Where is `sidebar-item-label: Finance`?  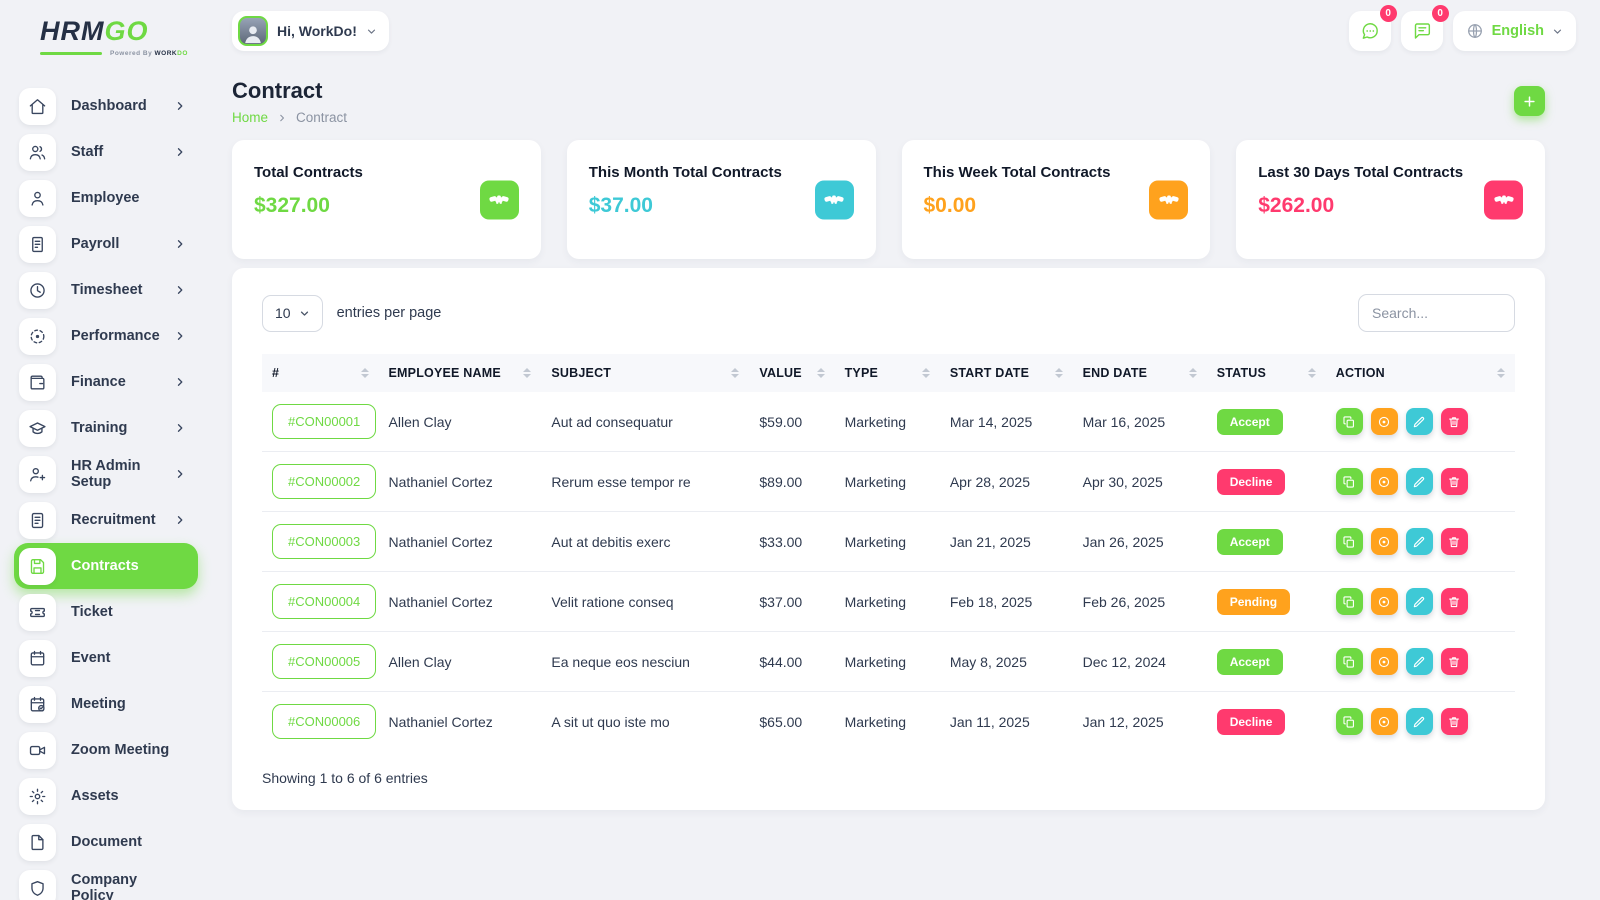
sidebar-item-label: Finance is located at coordinates (98, 382).